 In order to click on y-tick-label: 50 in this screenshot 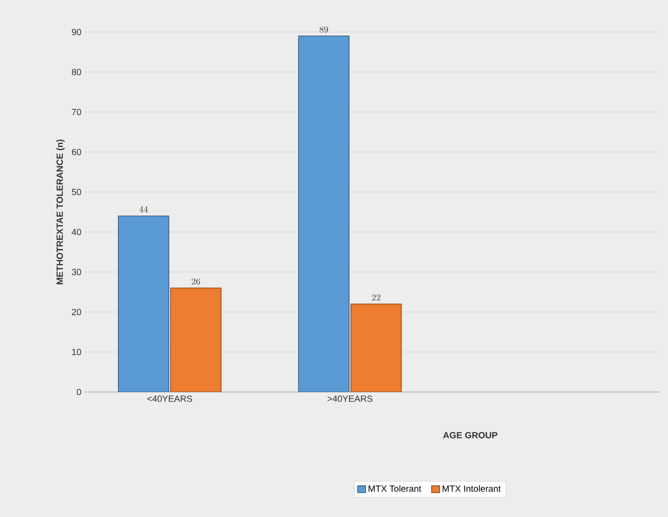, I will do `click(77, 192)`.